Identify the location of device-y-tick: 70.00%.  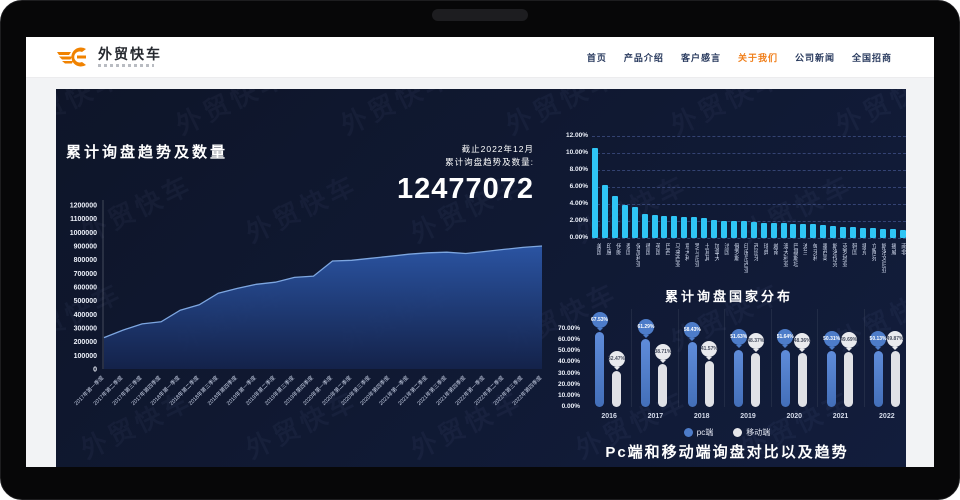
(568, 328).